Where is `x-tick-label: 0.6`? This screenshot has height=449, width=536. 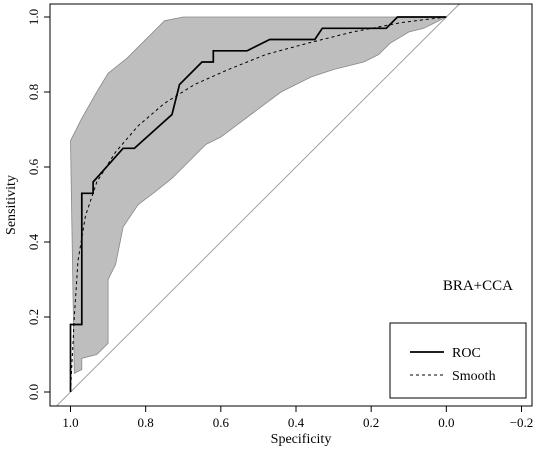
x-tick-label: 0.6 is located at coordinates (221, 422).